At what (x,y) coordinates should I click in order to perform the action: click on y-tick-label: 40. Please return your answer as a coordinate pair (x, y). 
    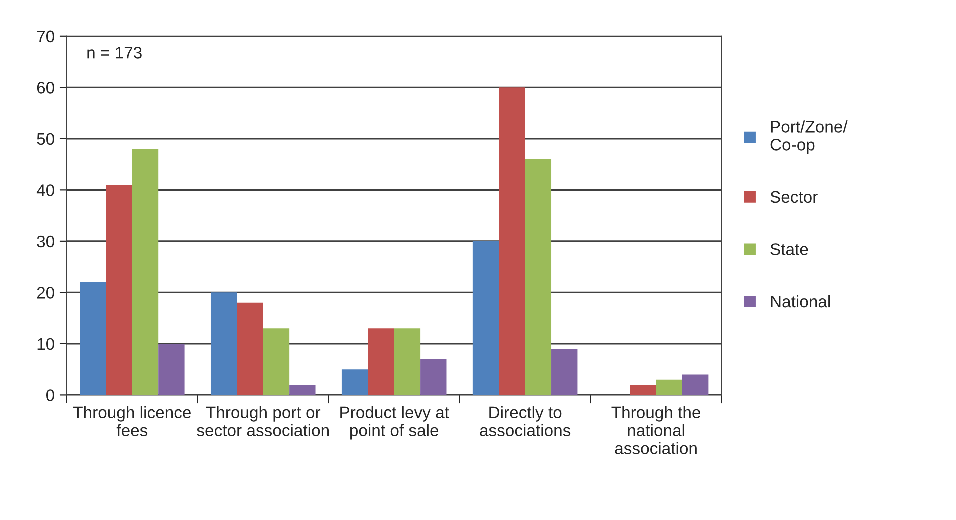
    Looking at the image, I should click on (45, 190).